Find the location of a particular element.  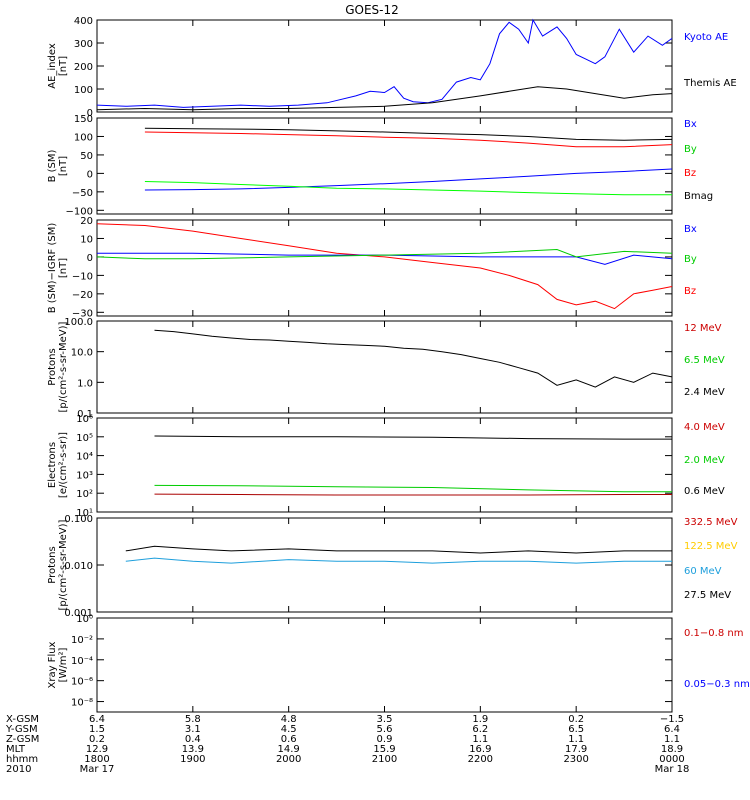

y-tick-label: 10³ is located at coordinates (84, 475).